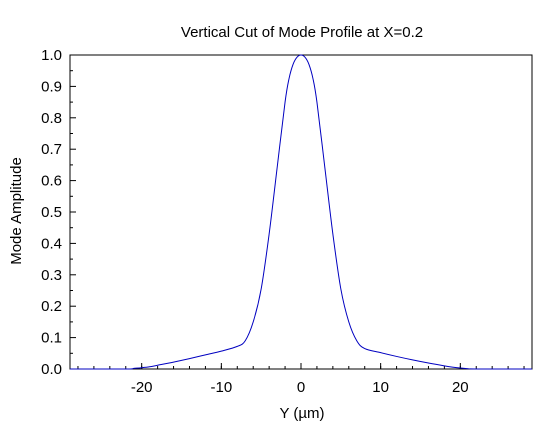 The image size is (551, 444). Describe the element at coordinates (51, 55) in the screenshot. I see `y-tick-label: 1.0` at that location.